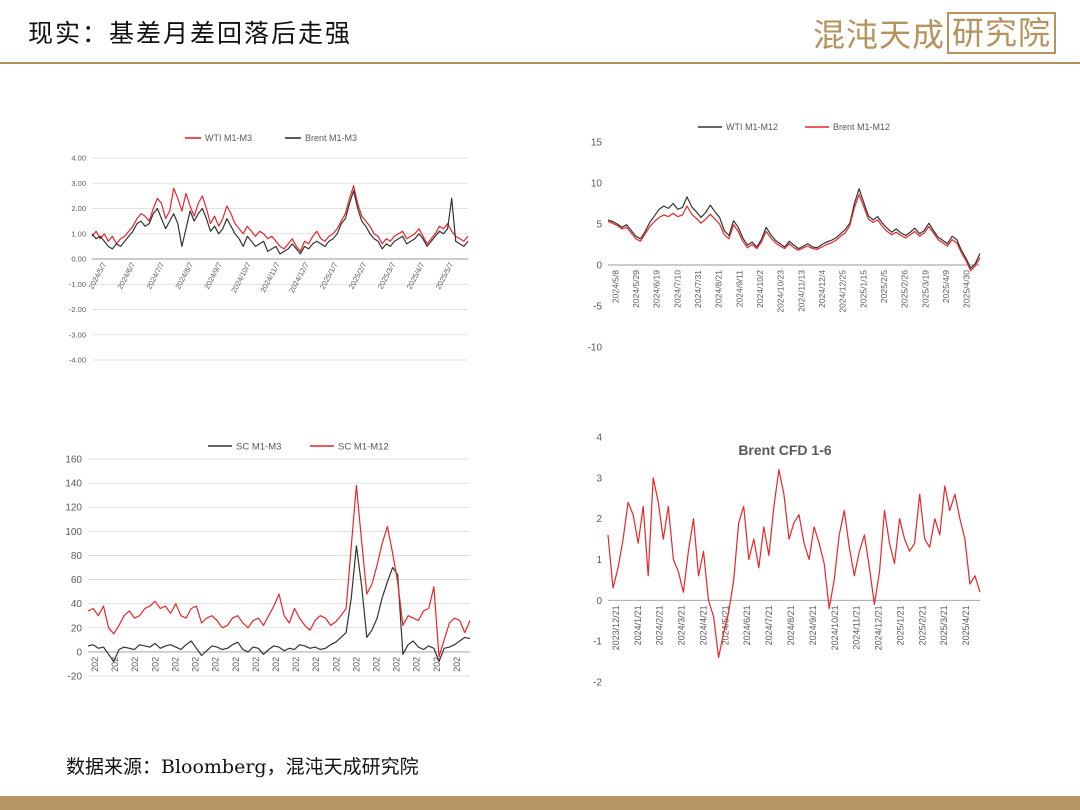 The width and height of the screenshot is (1080, 810). Describe the element at coordinates (822, 289) in the screenshot. I see `x-tick-label: 2024/12/4` at that location.